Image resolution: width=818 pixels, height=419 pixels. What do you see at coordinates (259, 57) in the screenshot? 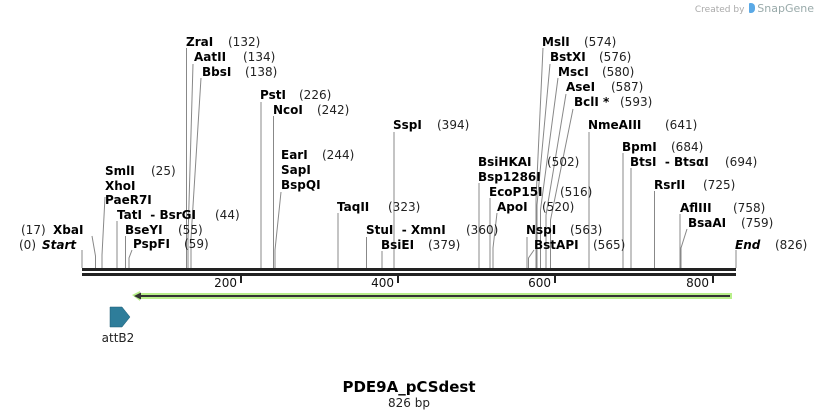
I see `site-pos-aatii: (134)` at bounding box center [259, 57].